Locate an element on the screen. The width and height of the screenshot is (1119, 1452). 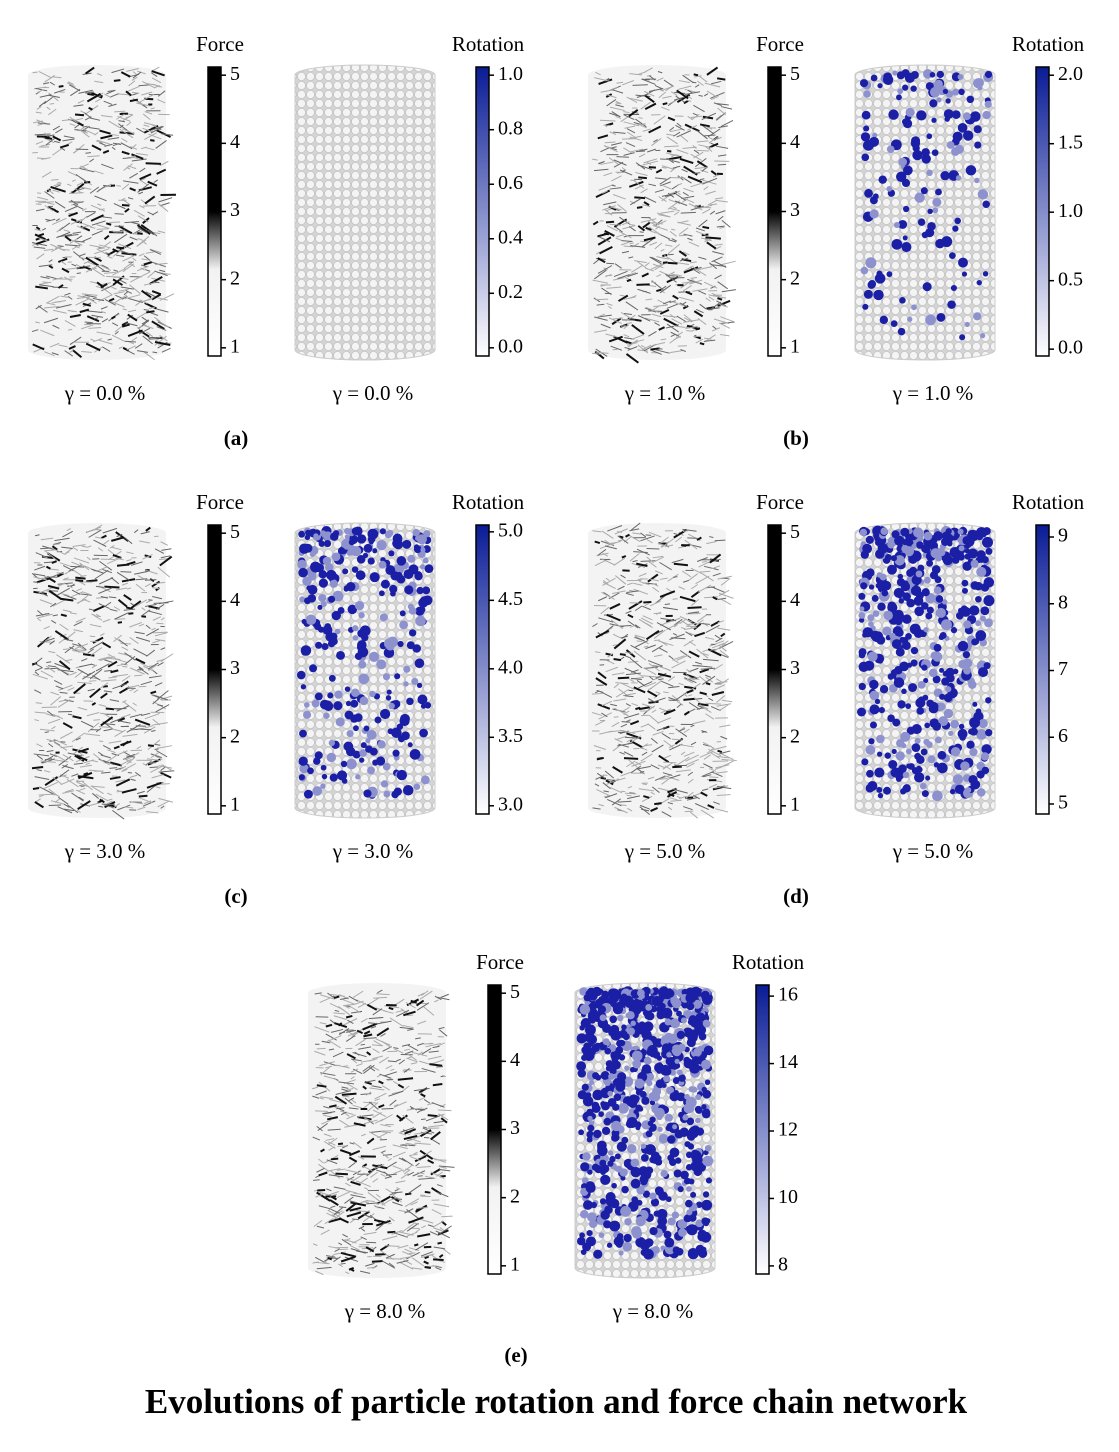
colorbar is located at coordinates (774, 669).